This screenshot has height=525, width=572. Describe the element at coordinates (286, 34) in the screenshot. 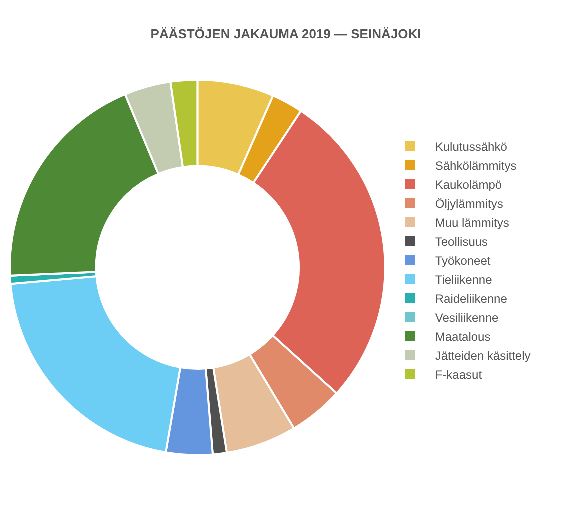

I see `chart-title: PÄÄSTÖJEN JAKAUMA 2019 — SEINÄJOKI` at that location.